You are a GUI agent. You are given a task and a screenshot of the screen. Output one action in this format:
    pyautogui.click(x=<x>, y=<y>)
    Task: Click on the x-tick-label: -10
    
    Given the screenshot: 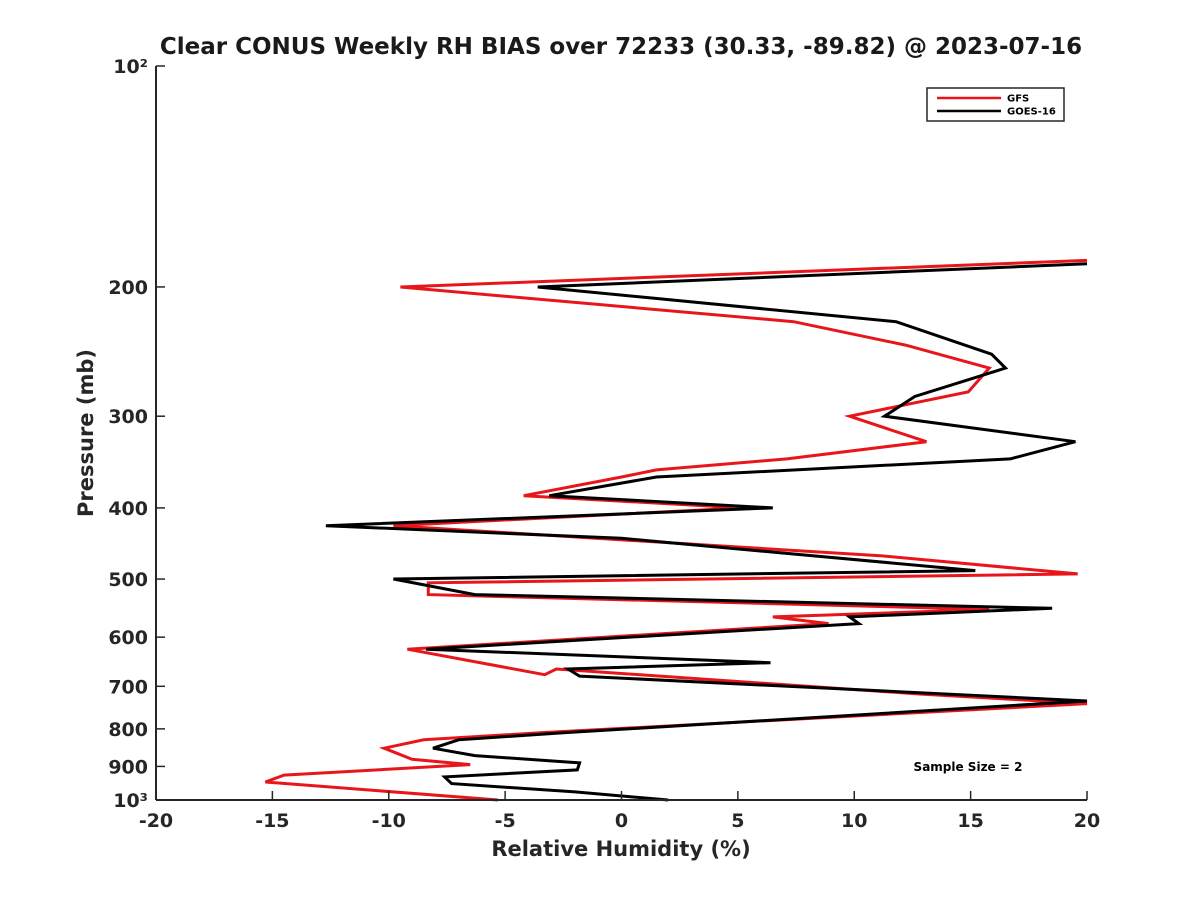 What is the action you would take?
    pyautogui.click(x=389, y=821)
    